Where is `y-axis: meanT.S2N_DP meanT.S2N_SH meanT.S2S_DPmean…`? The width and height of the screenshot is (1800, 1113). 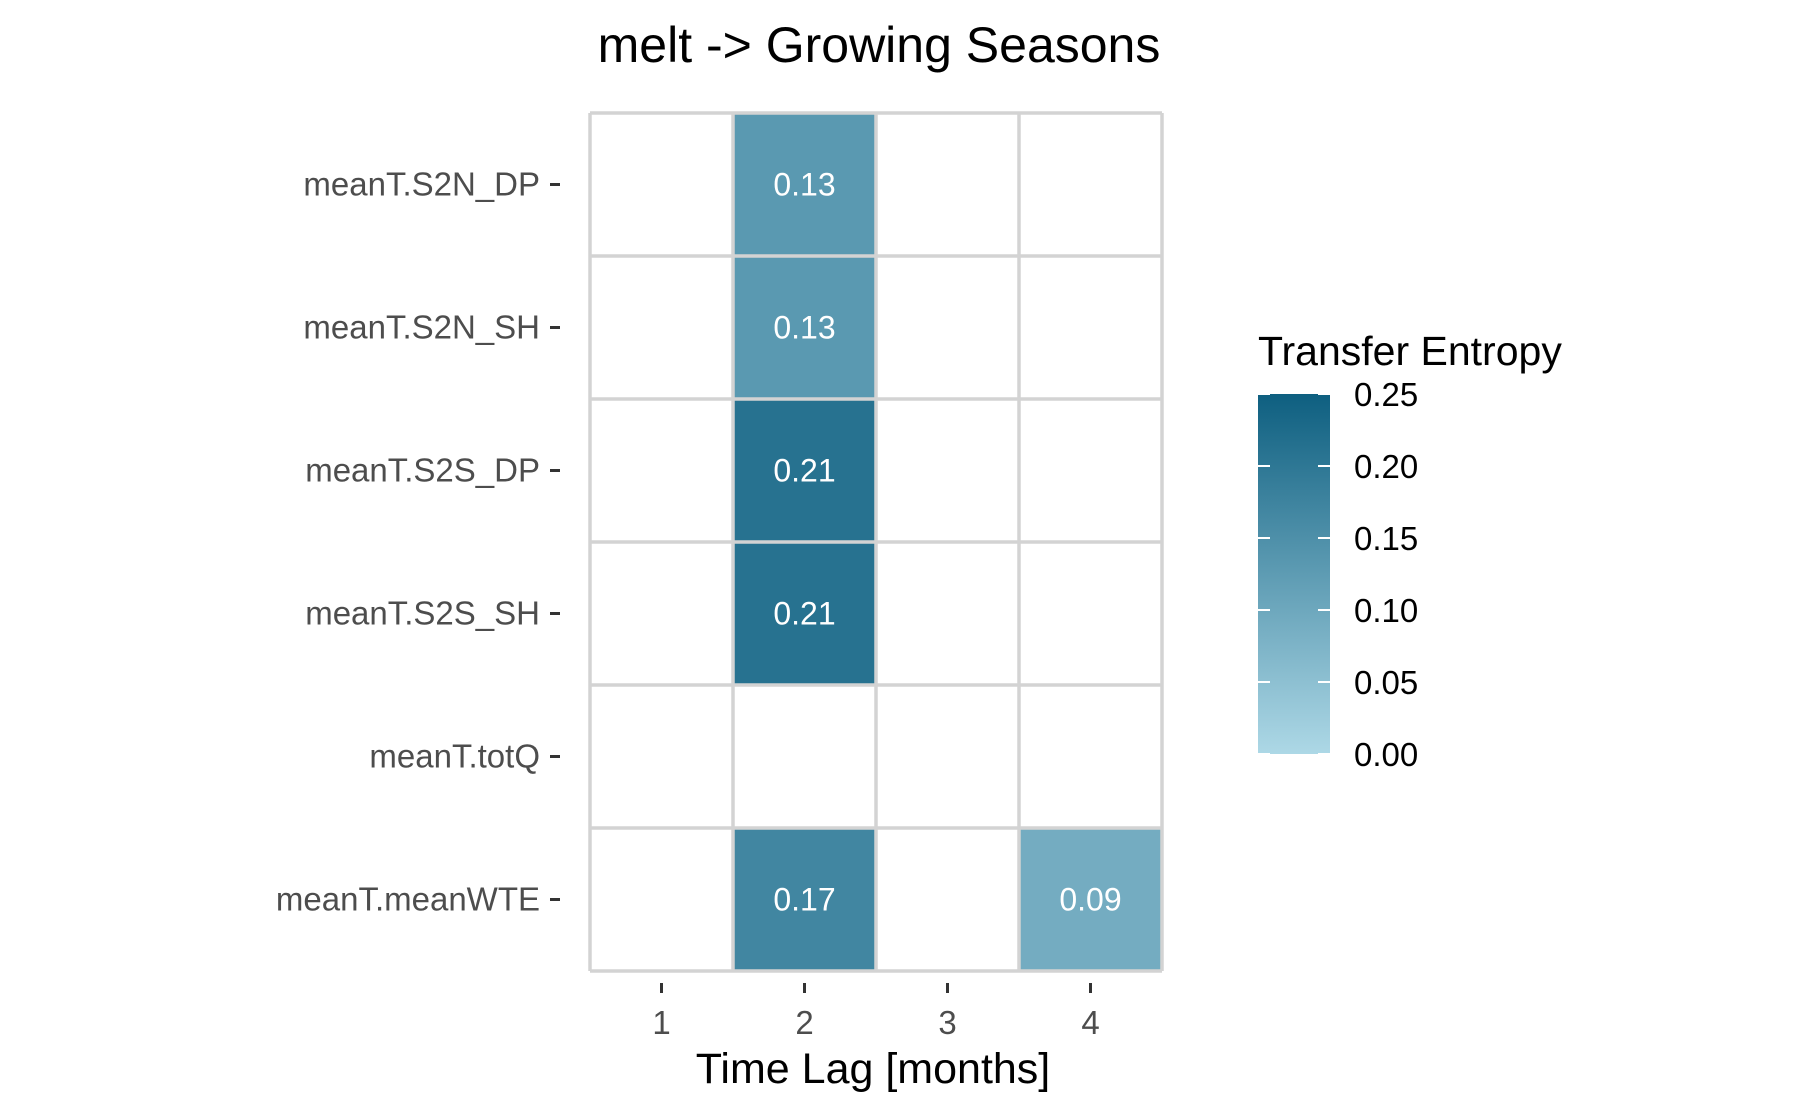 y-axis: meanT.S2N_DP meanT.S2N_SH meanT.S2S_DPmean… is located at coordinates (418, 542).